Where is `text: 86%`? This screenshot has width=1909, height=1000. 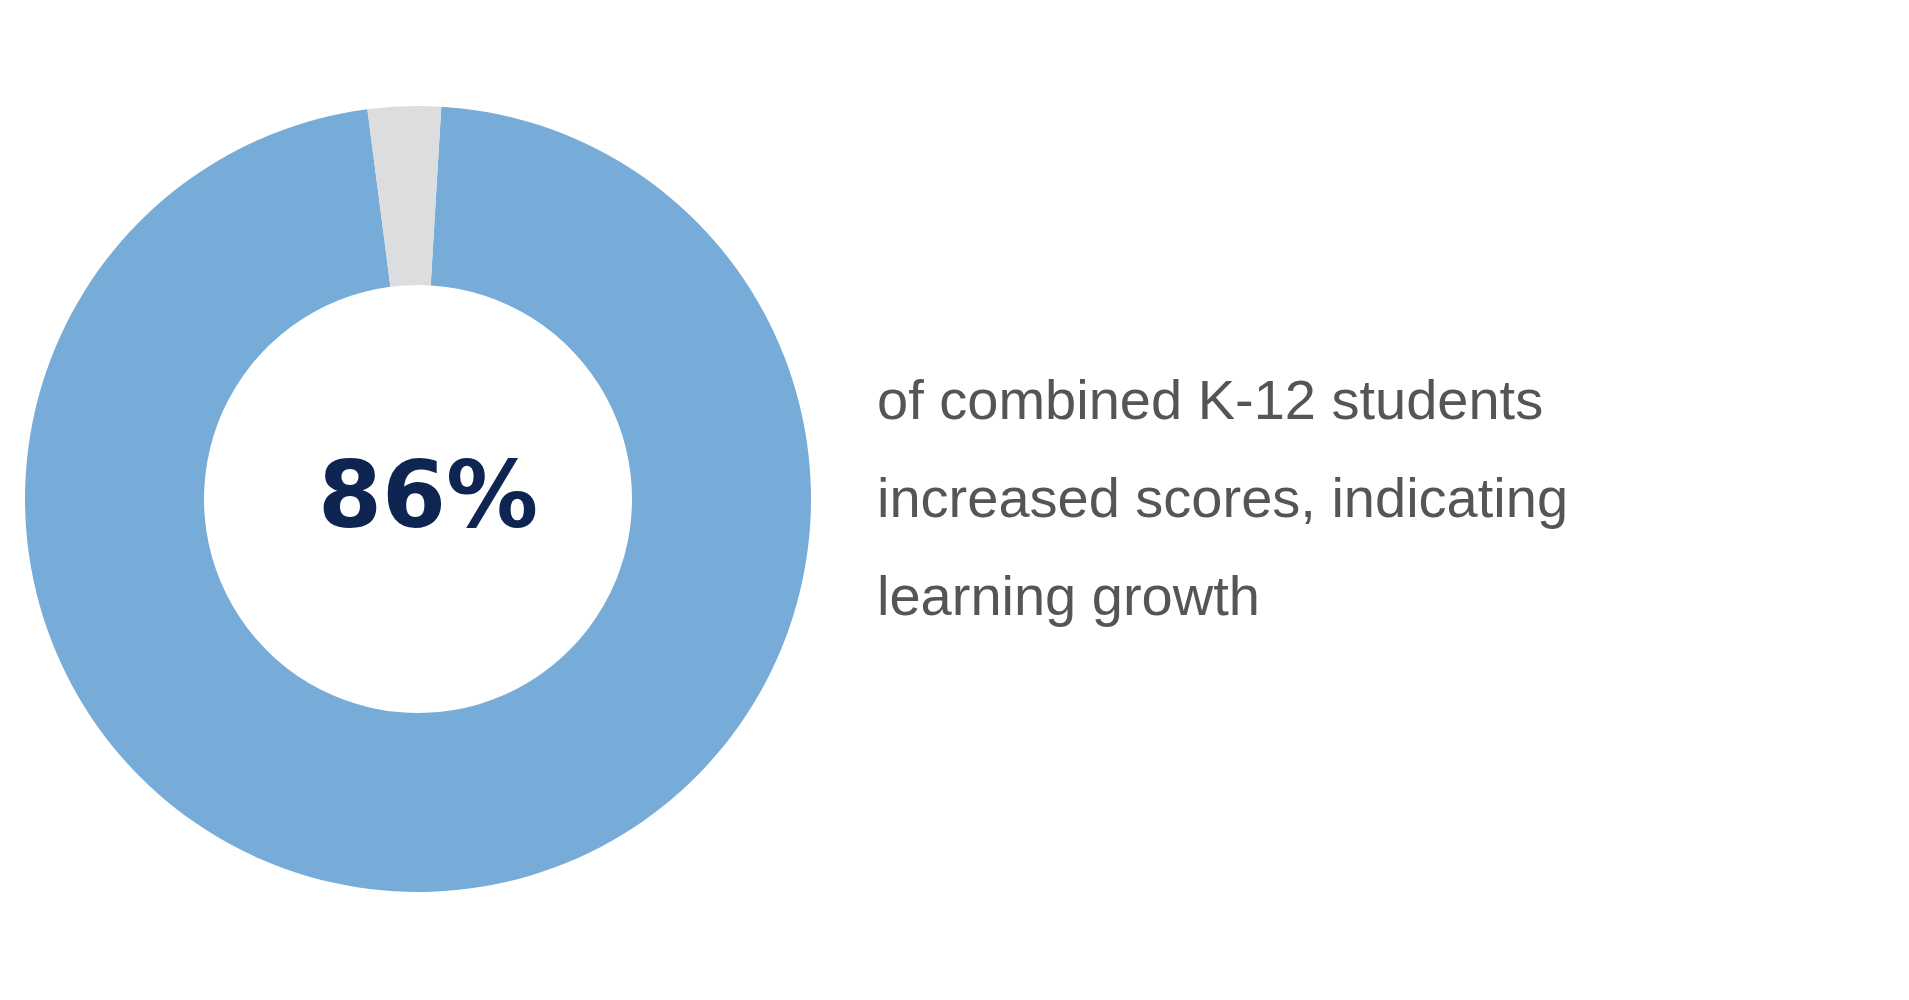 text: 86% is located at coordinates (428, 495).